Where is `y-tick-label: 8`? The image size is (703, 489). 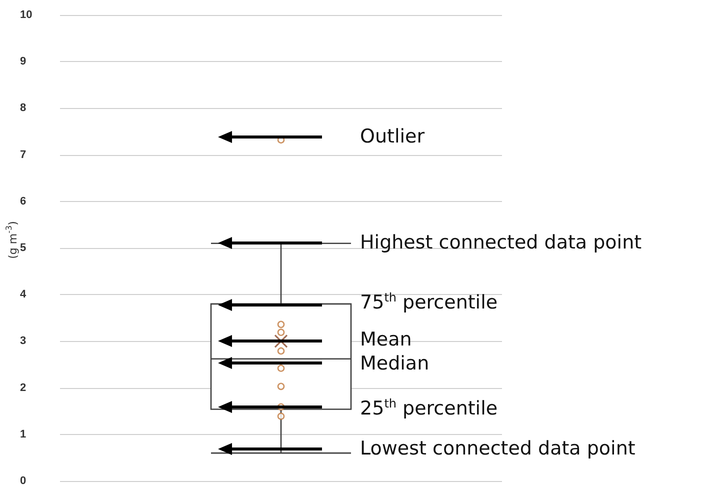
y-tick-label: 8 is located at coordinates (23, 108).